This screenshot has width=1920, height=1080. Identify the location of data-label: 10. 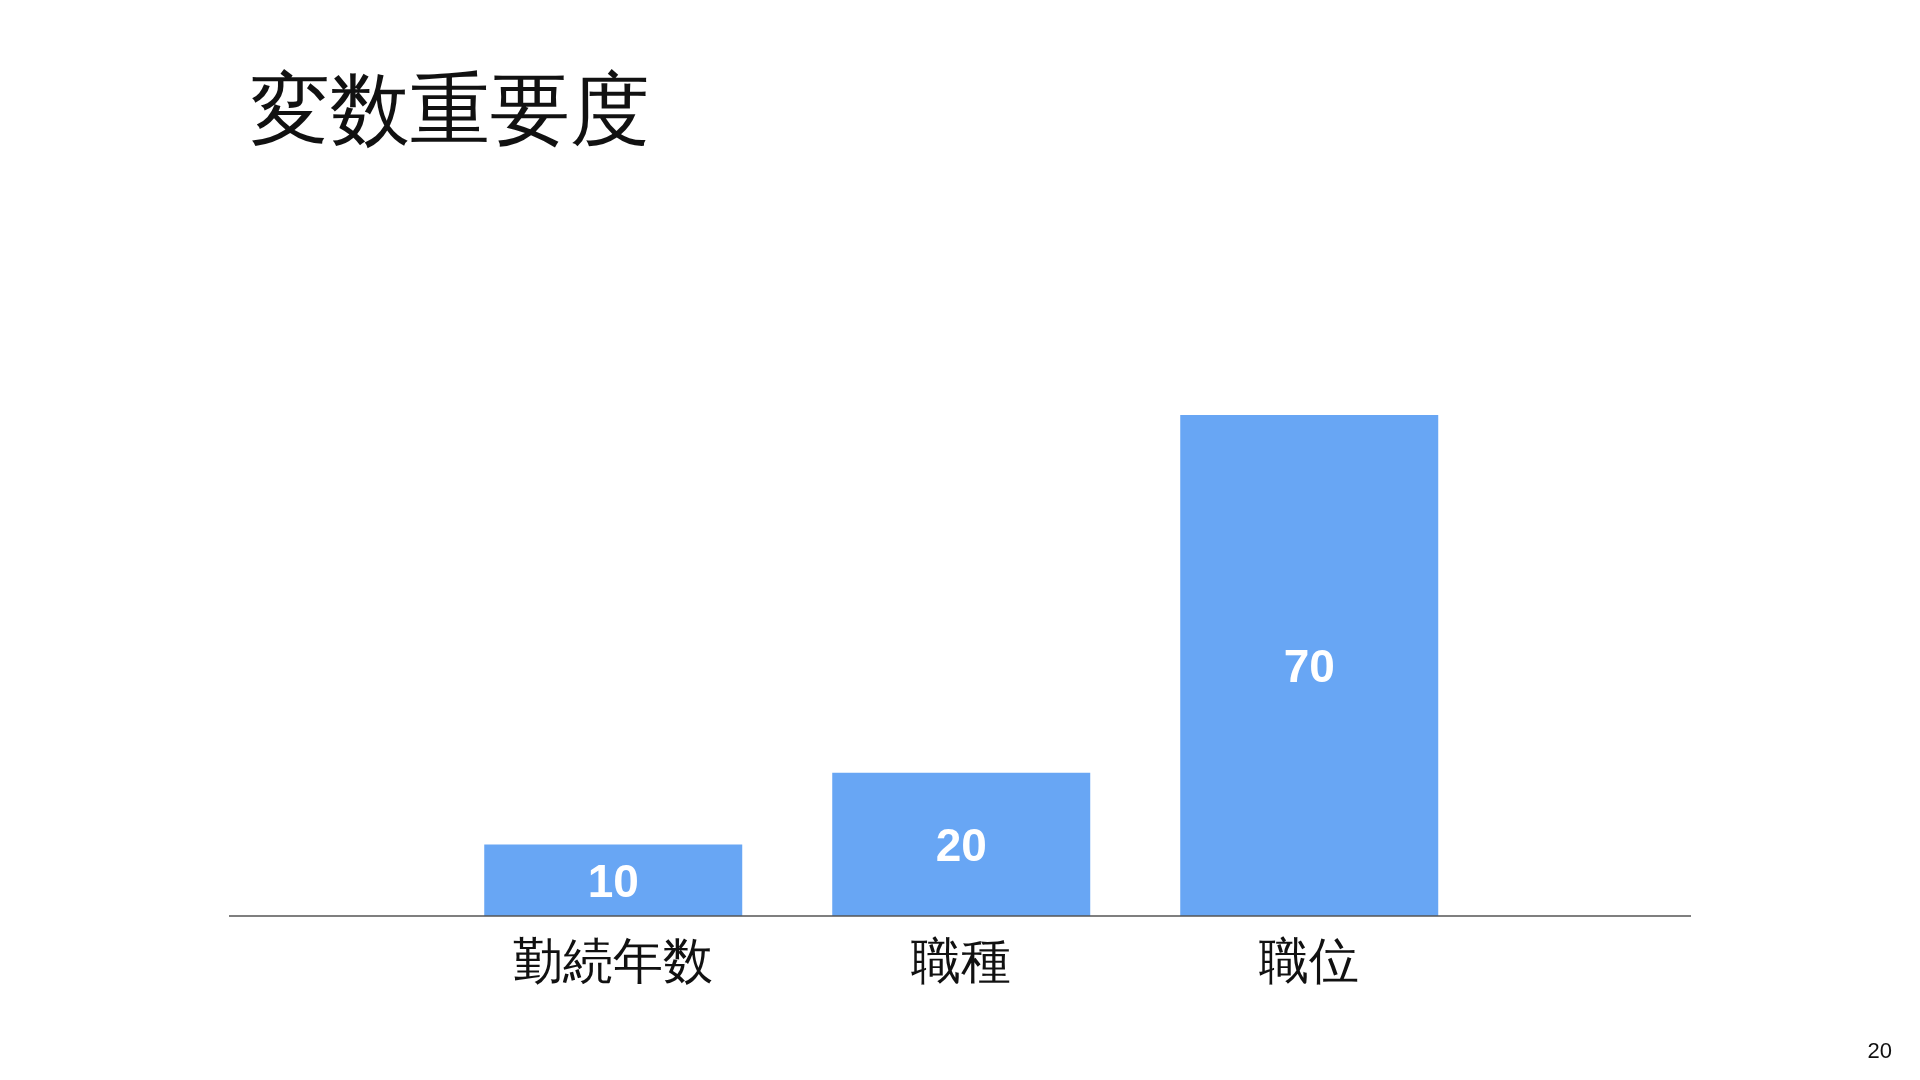
(613, 880).